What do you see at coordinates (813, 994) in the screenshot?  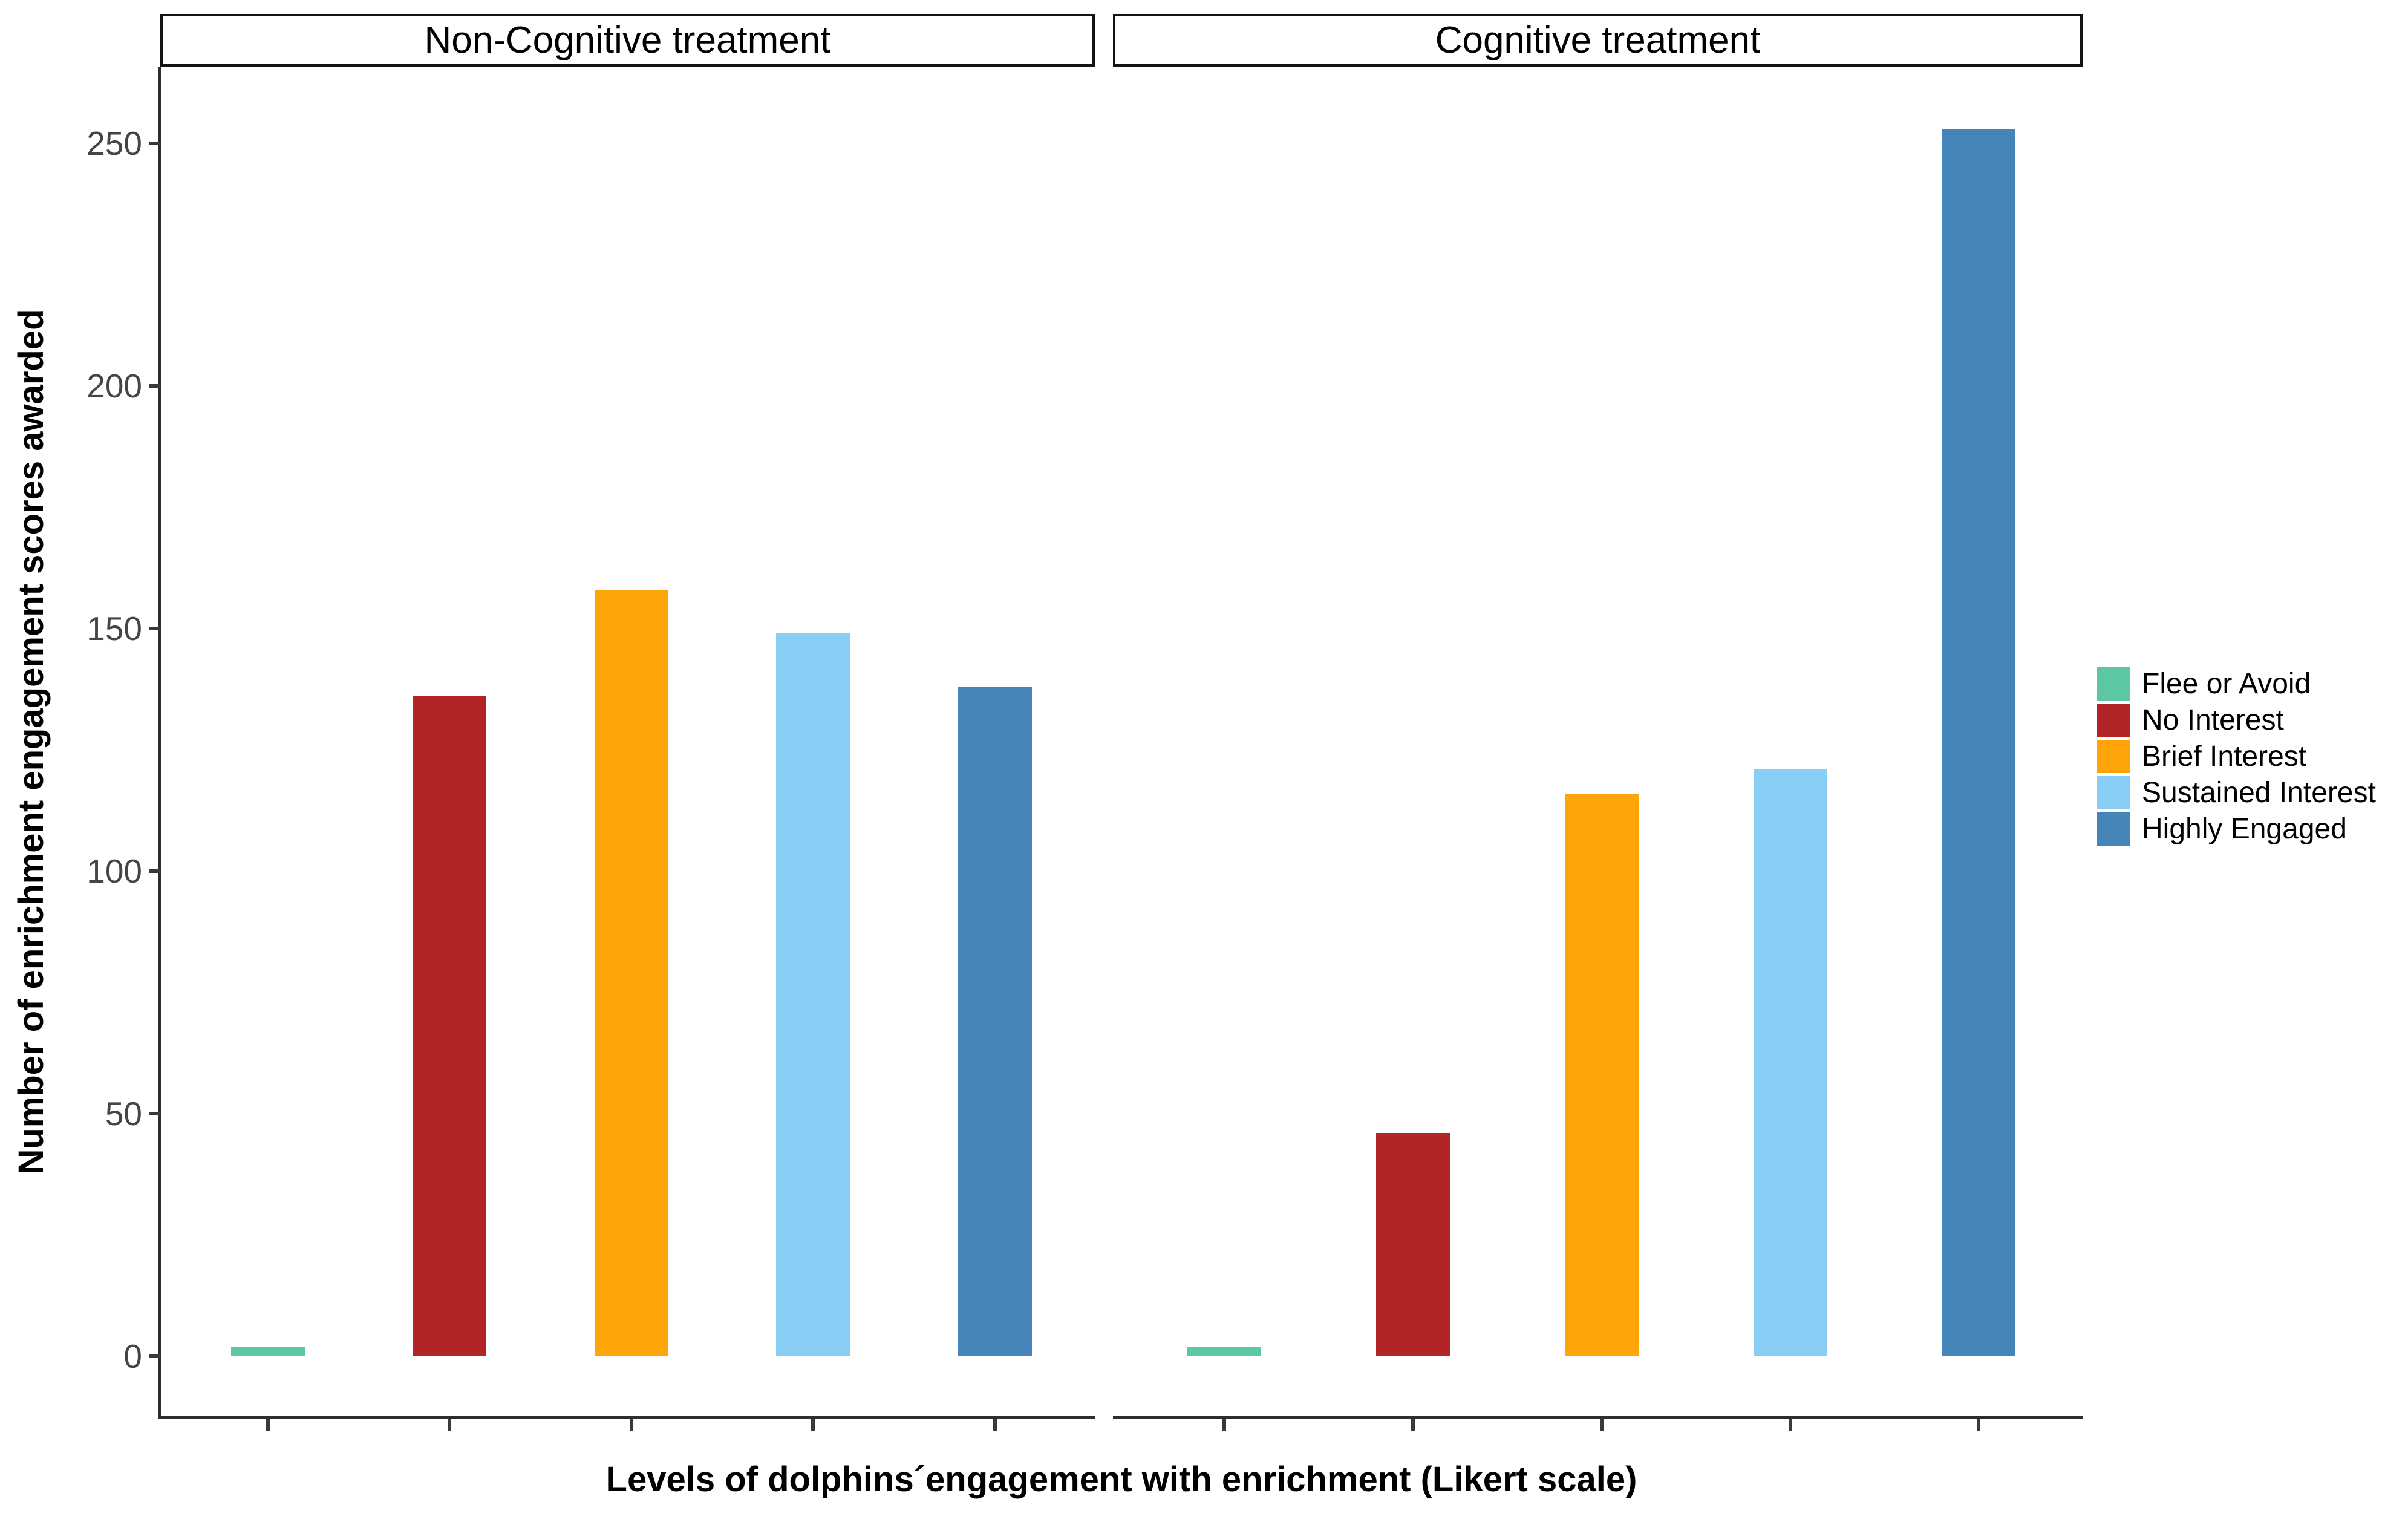 I see `bar-non-cognitive-treatment-sustained-interest` at bounding box center [813, 994].